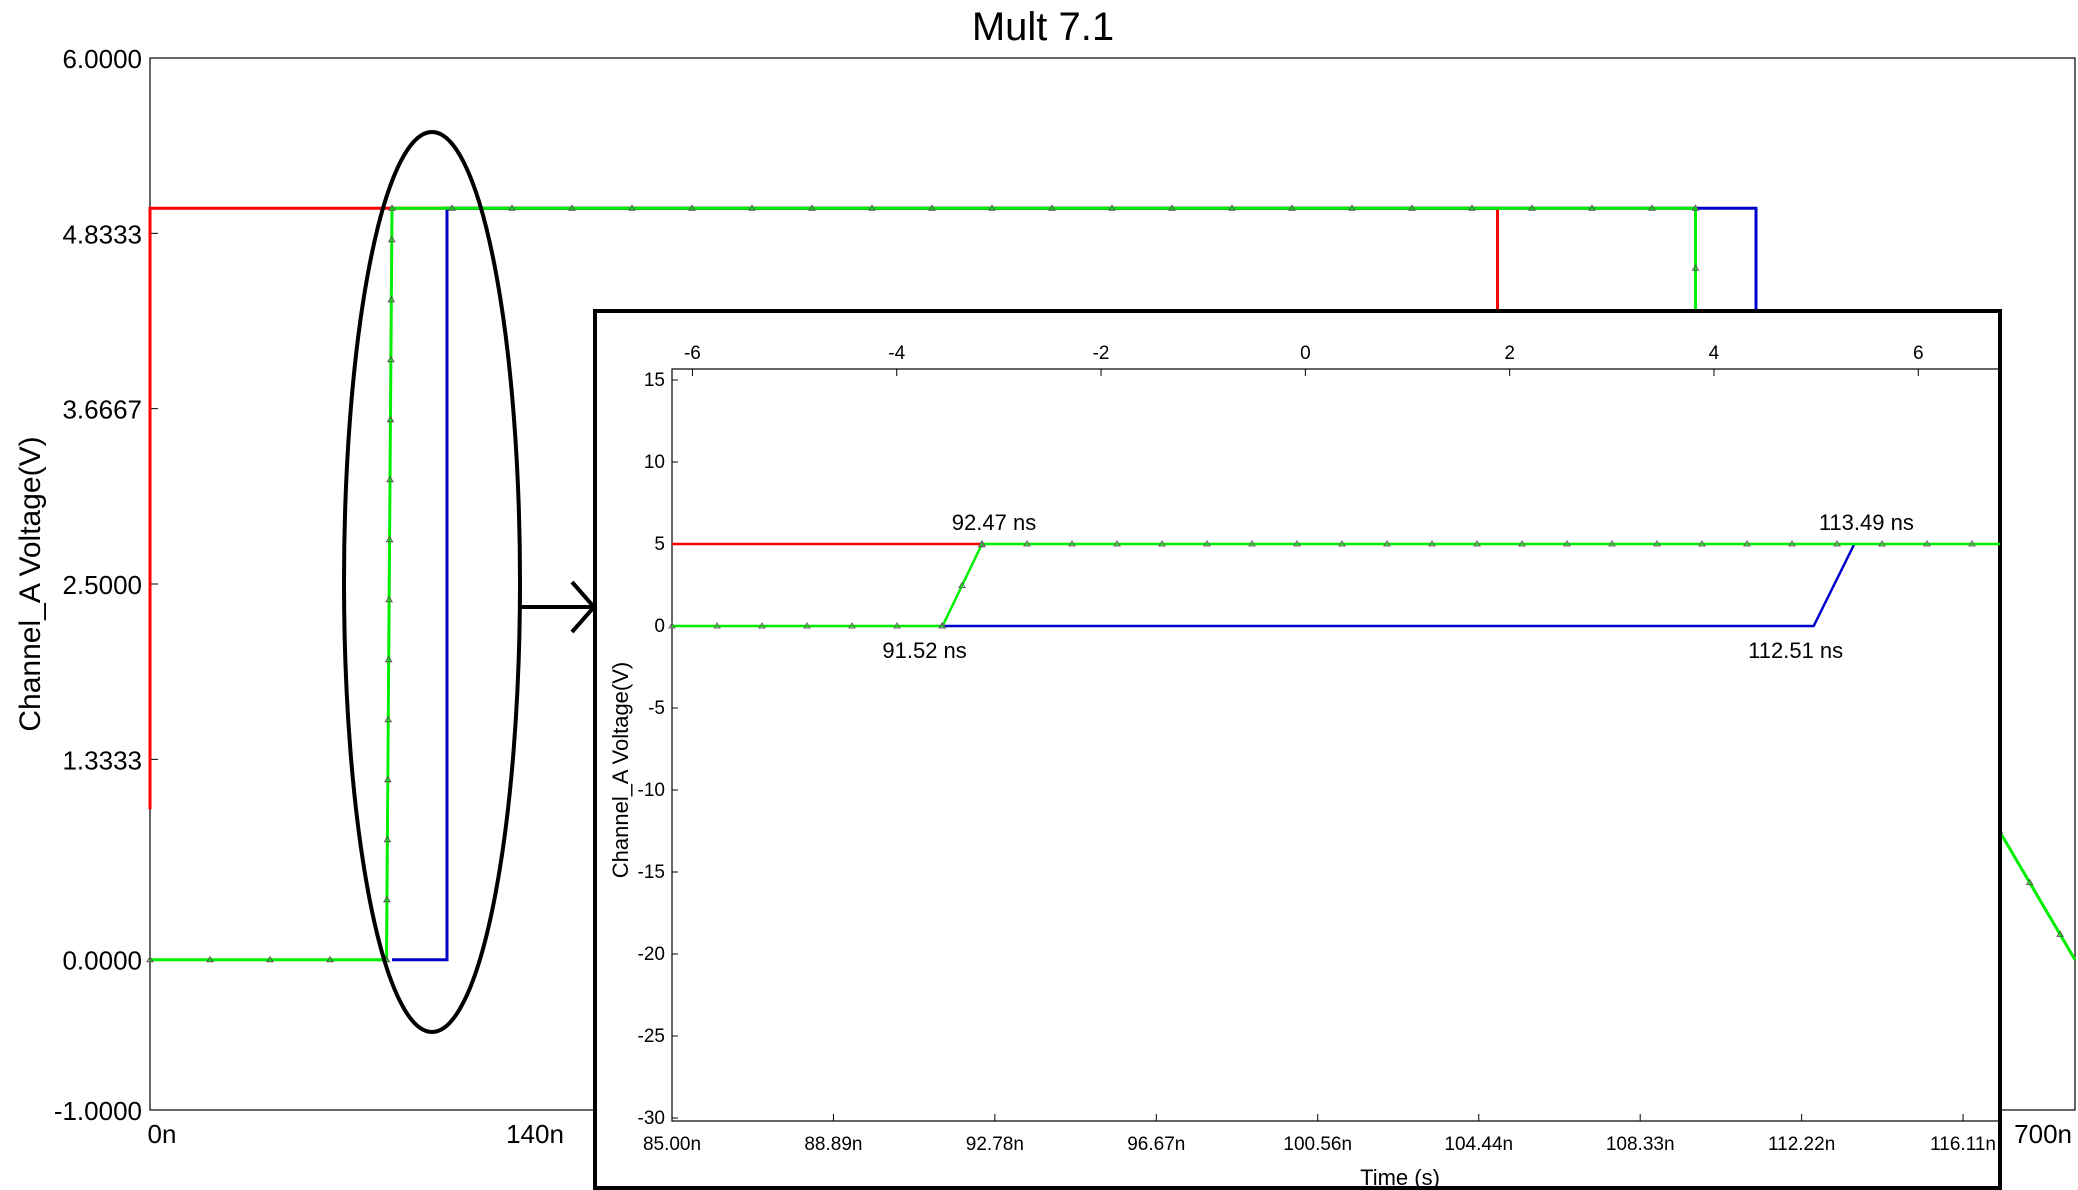 This screenshot has height=1190, width=2078. I want to click on inset-y-tick-label: -5, so click(656, 708).